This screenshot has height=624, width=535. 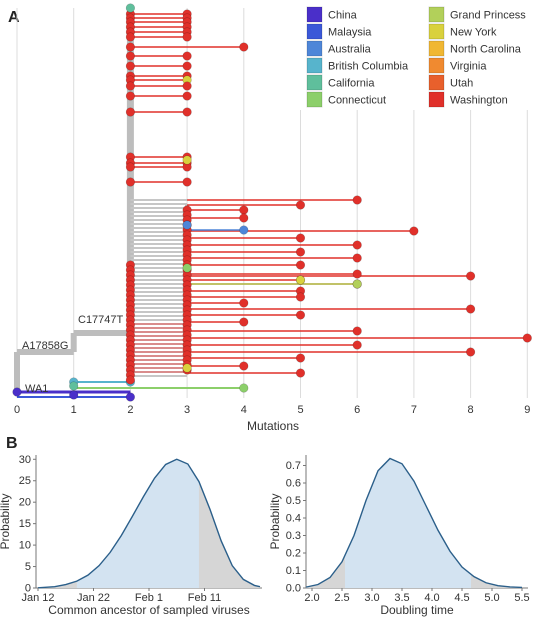 What do you see at coordinates (273, 424) in the screenshot?
I see `mutations-axis-label: Mutations` at bounding box center [273, 424].